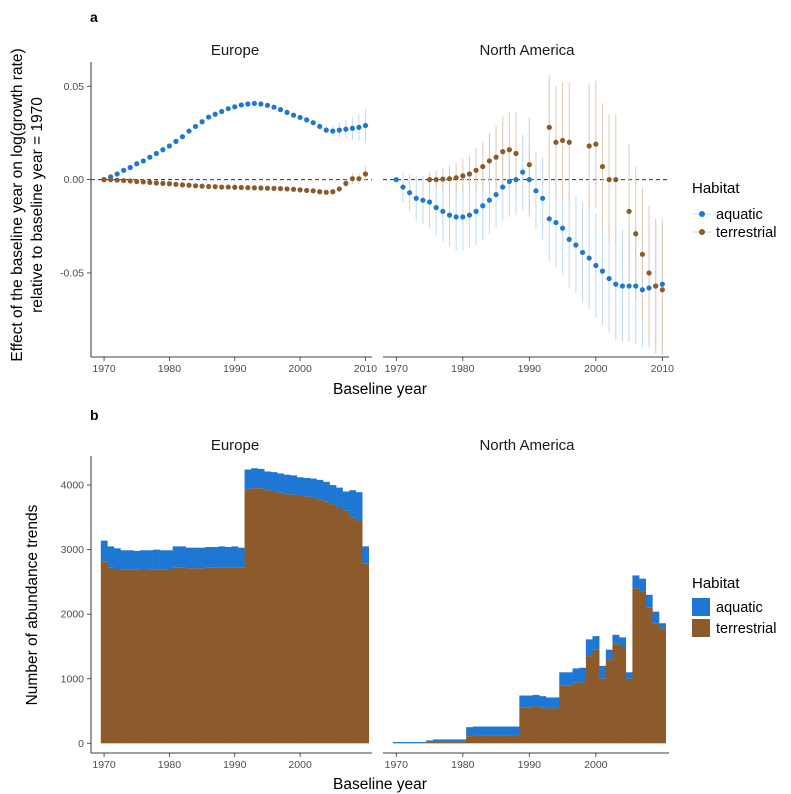  What do you see at coordinates (530, 765) in the screenshot?
I see `x-tick-label-b: 1990` at bounding box center [530, 765].